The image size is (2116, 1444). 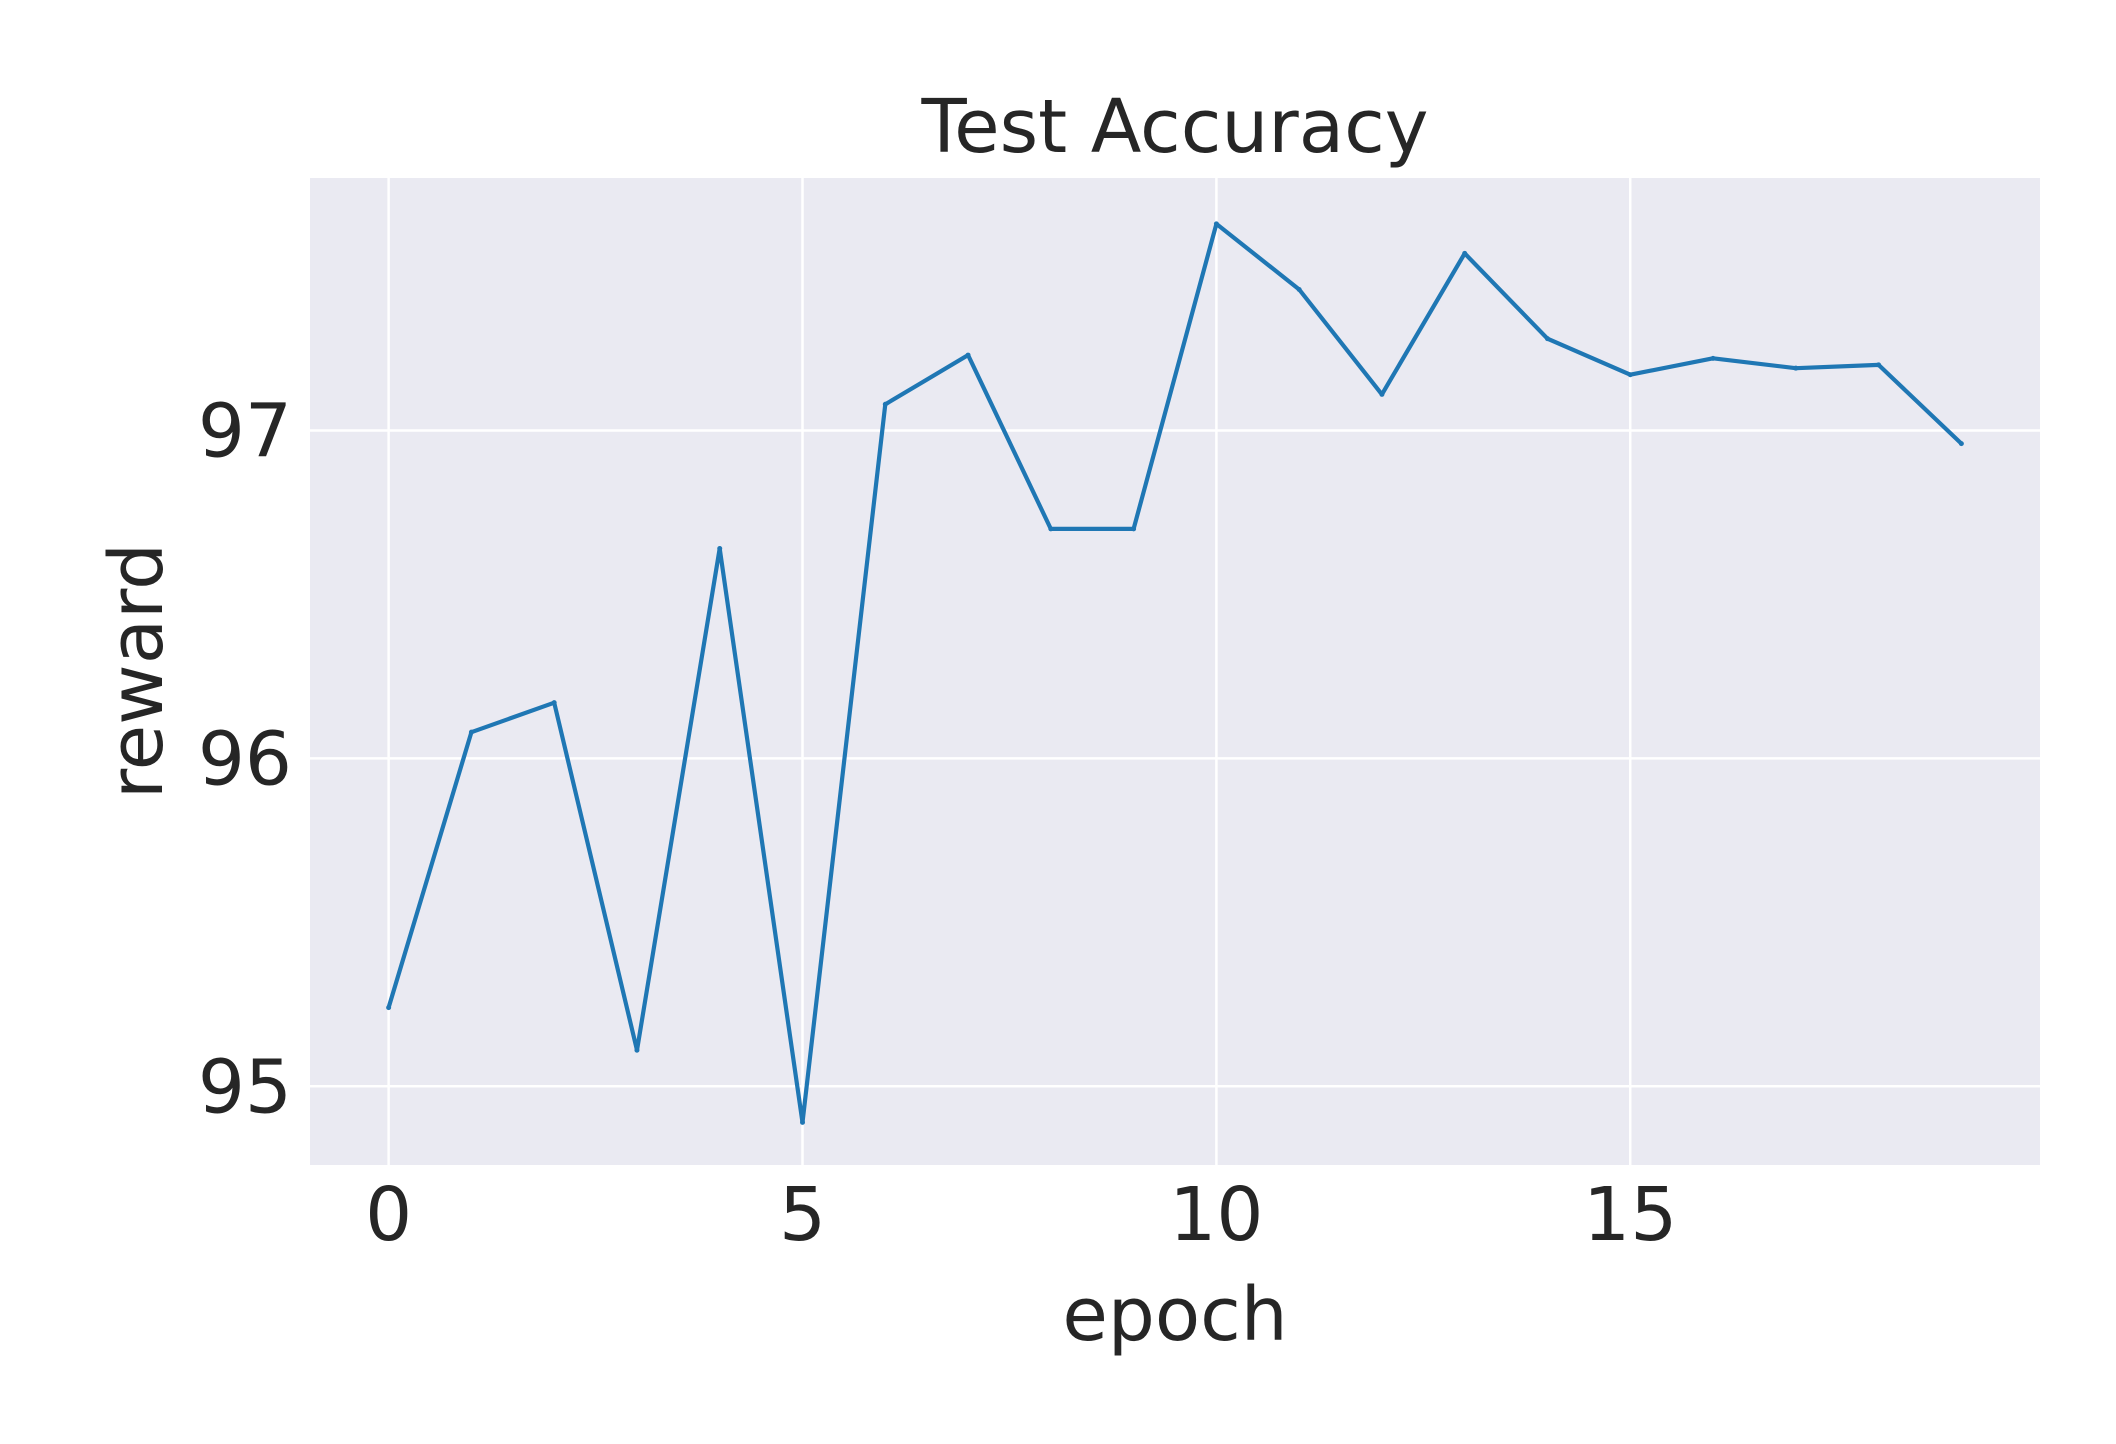 I want to click on y-tick-label: 96, so click(x=245, y=759).